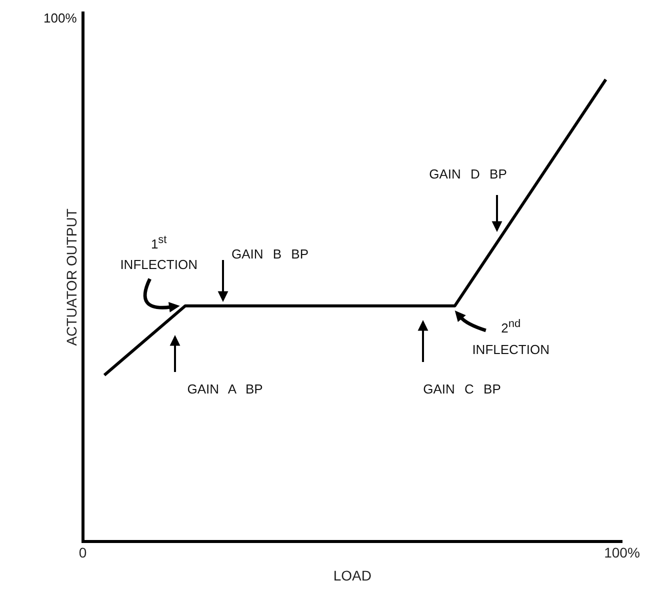 The image size is (650, 593). Describe the element at coordinates (462, 389) in the screenshot. I see `annotation: GAIN C BP` at that location.